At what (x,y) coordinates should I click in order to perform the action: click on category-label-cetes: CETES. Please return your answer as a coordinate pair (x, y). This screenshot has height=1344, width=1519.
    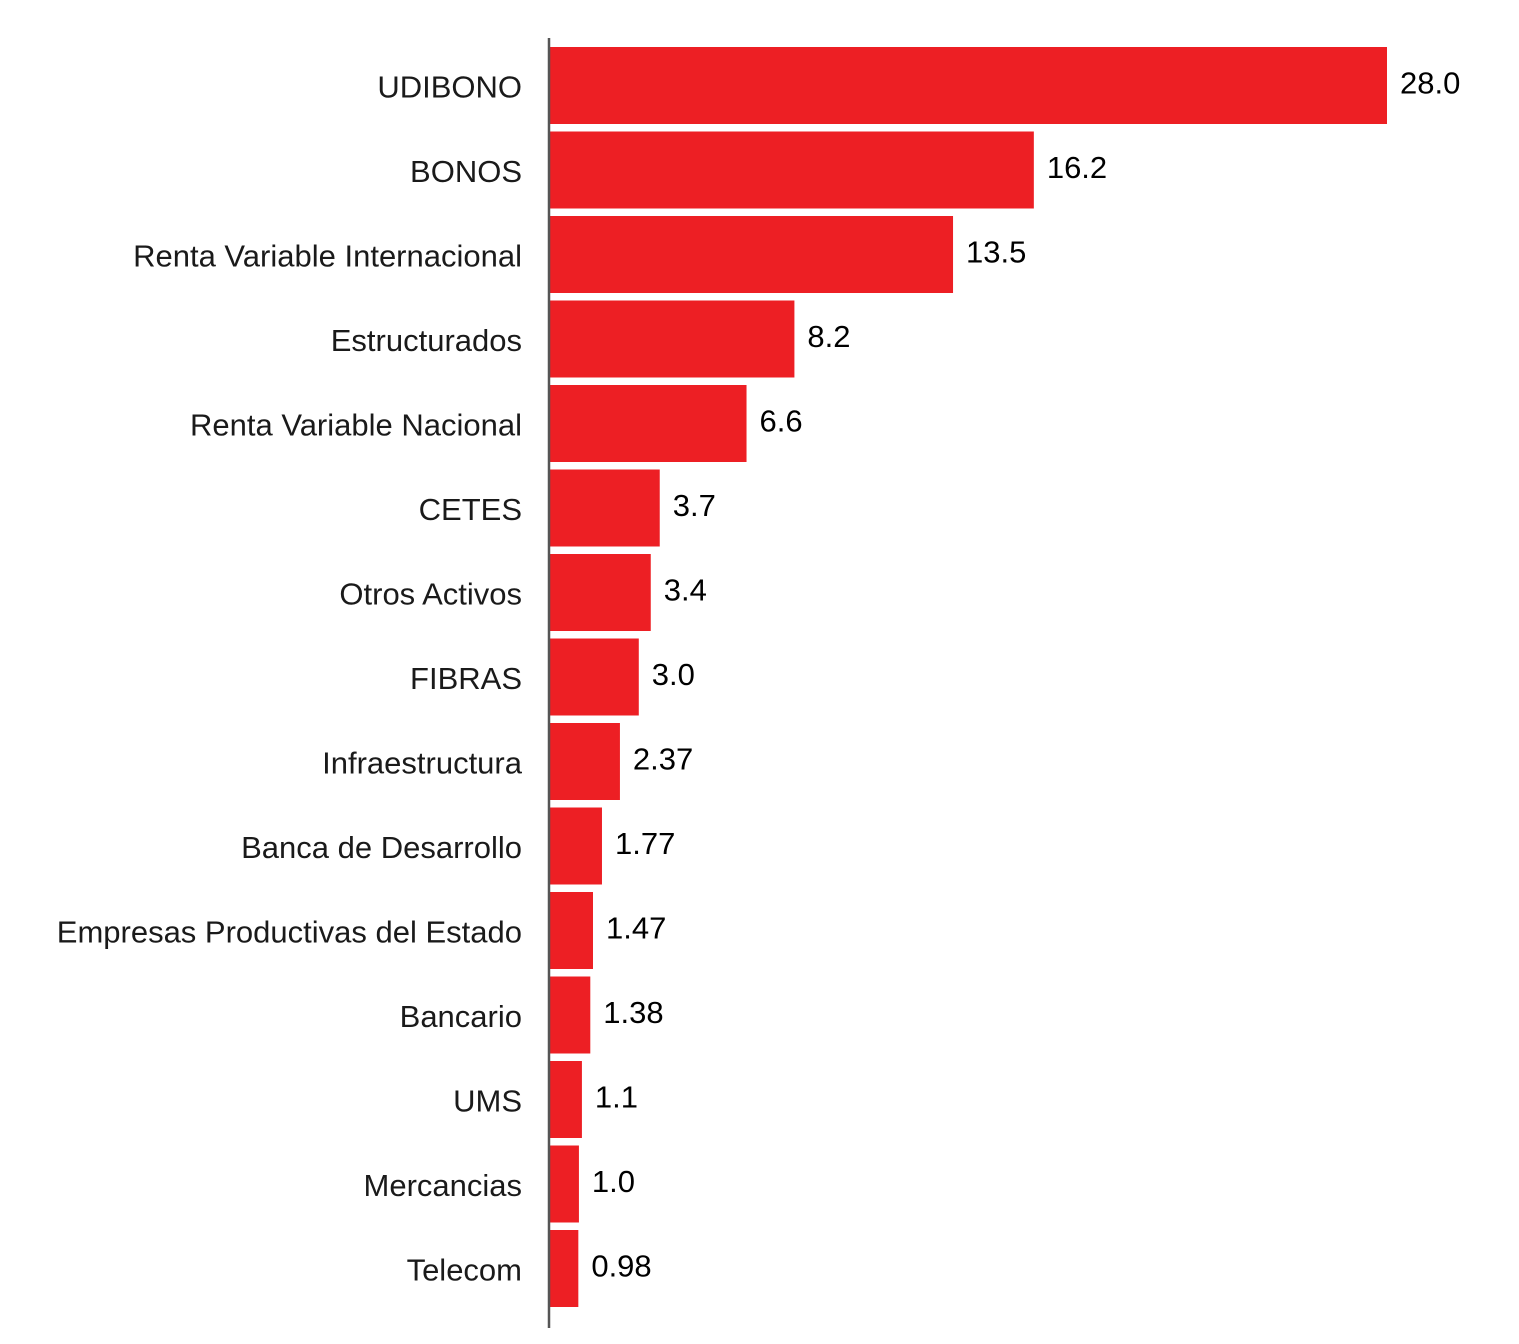
    Looking at the image, I should click on (470, 509).